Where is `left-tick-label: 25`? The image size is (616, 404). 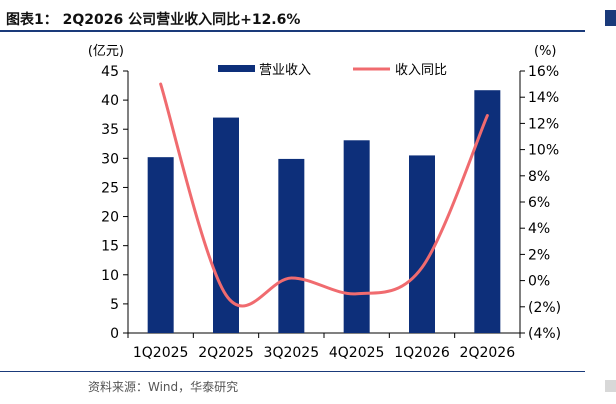
left-tick-label: 25 is located at coordinates (110, 188).